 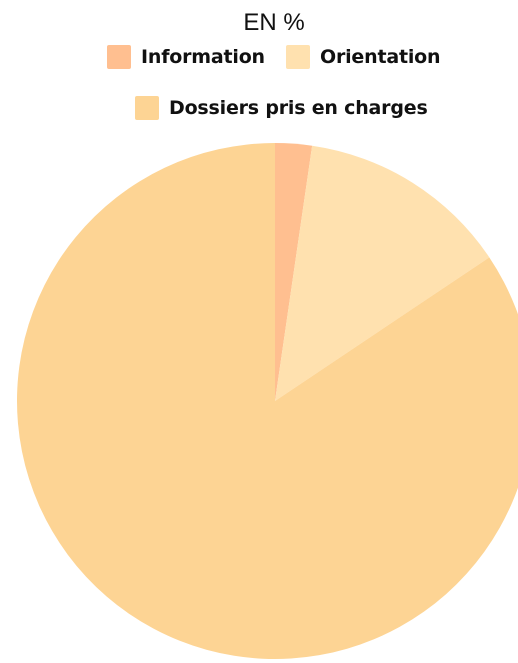 I want to click on legend-item-orientation: Orientation, so click(x=363, y=57).